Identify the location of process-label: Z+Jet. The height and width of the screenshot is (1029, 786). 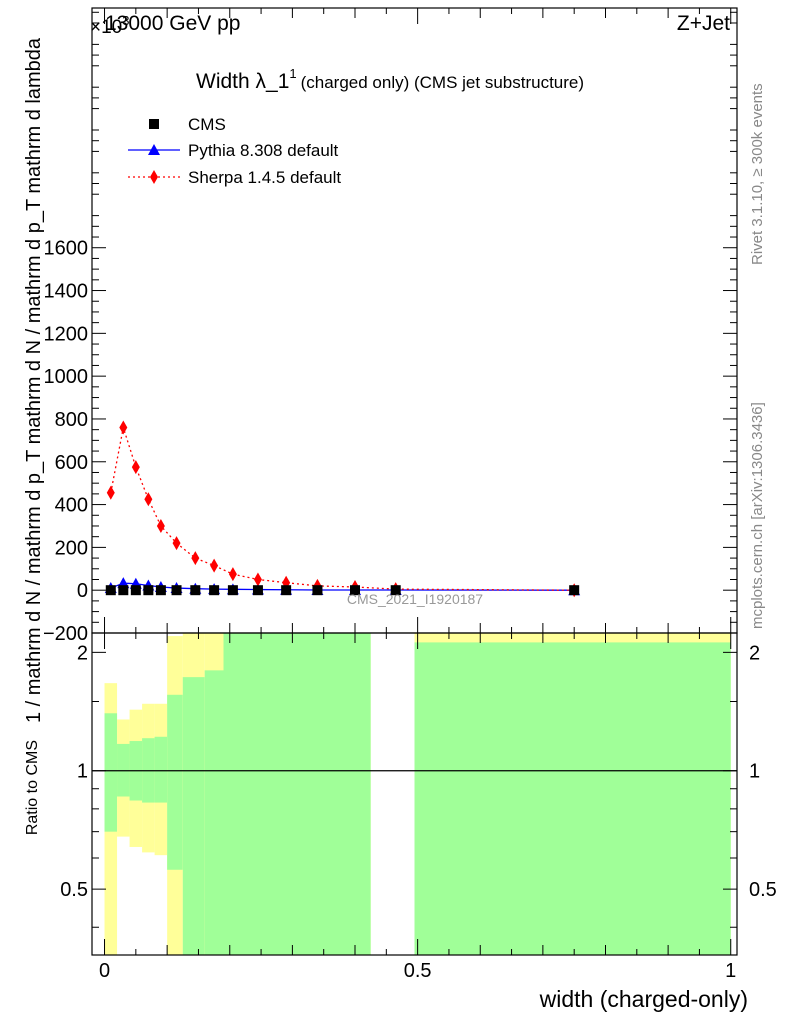
(703, 23).